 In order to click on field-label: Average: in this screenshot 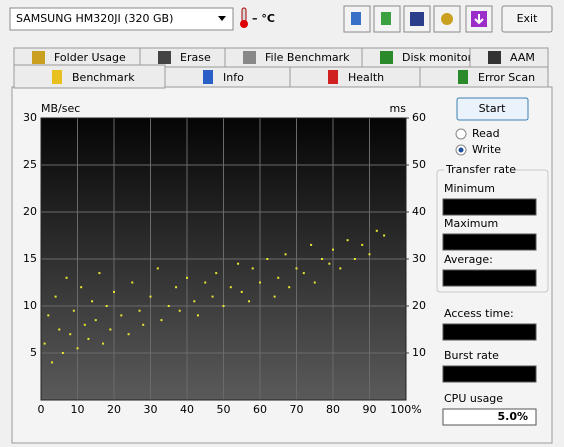, I will do `click(468, 259)`.